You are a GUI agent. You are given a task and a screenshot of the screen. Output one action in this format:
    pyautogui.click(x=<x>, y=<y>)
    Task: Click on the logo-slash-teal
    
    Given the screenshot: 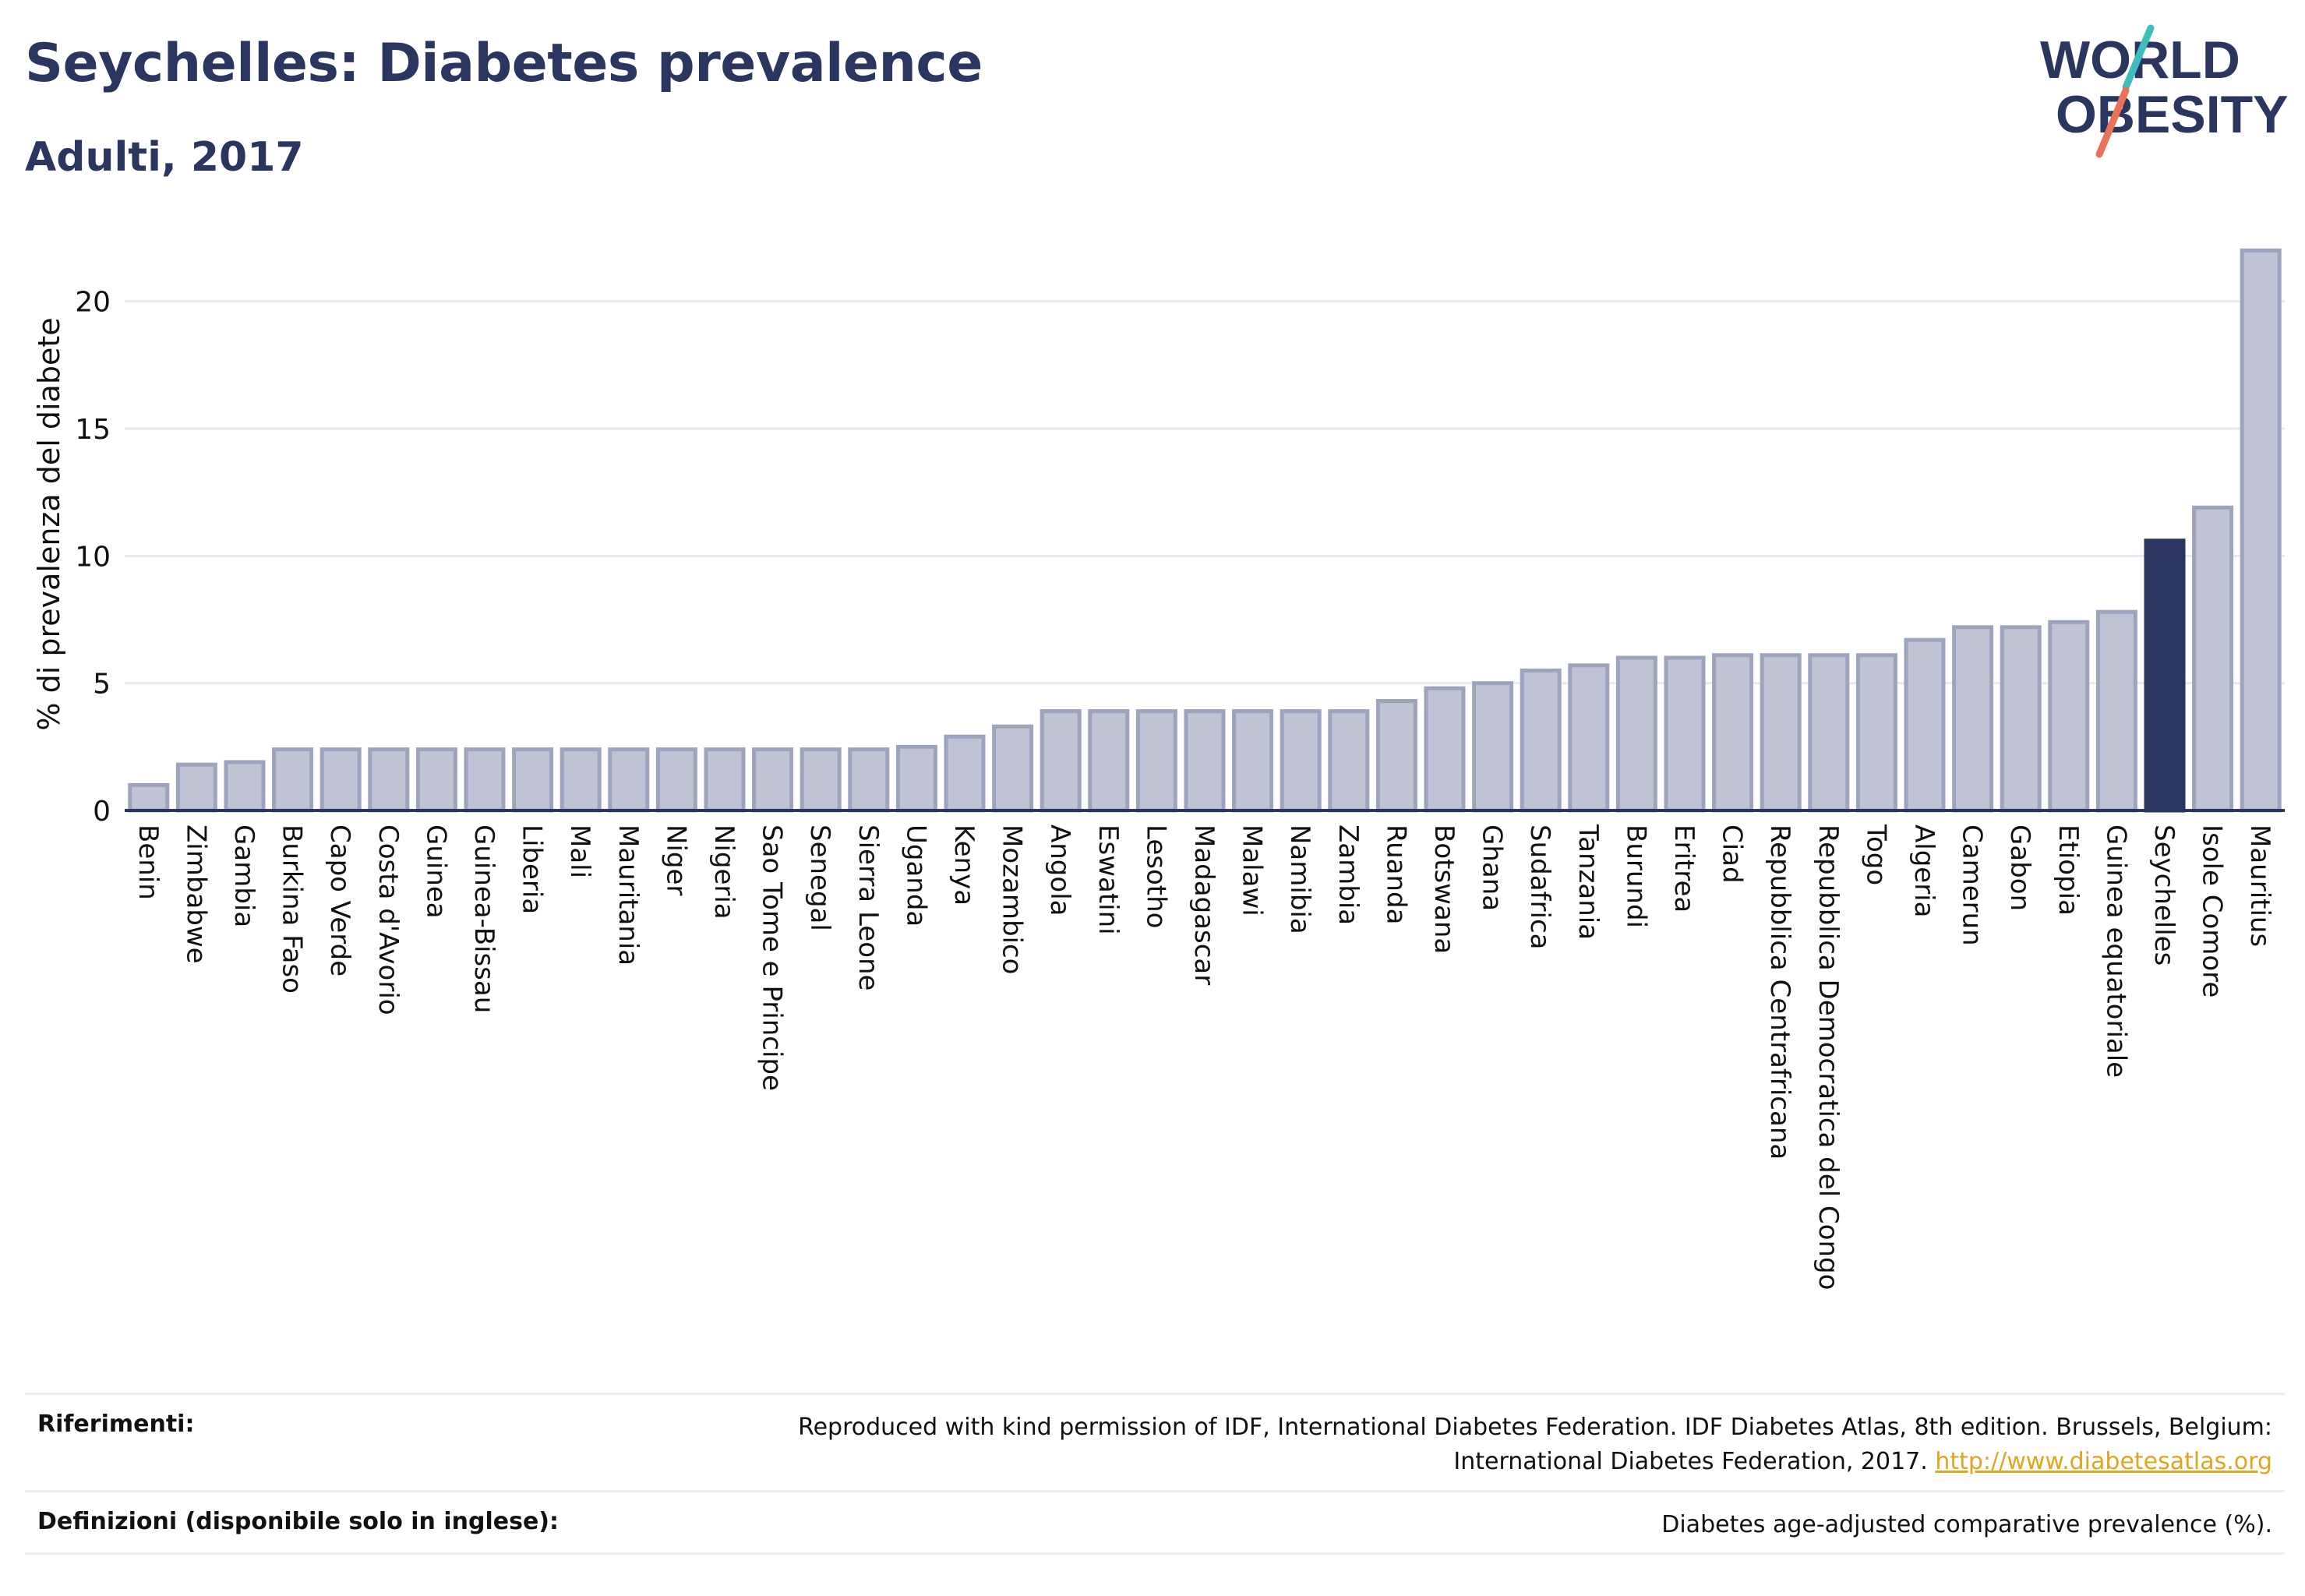 What is the action you would take?
    pyautogui.click(x=2138, y=57)
    